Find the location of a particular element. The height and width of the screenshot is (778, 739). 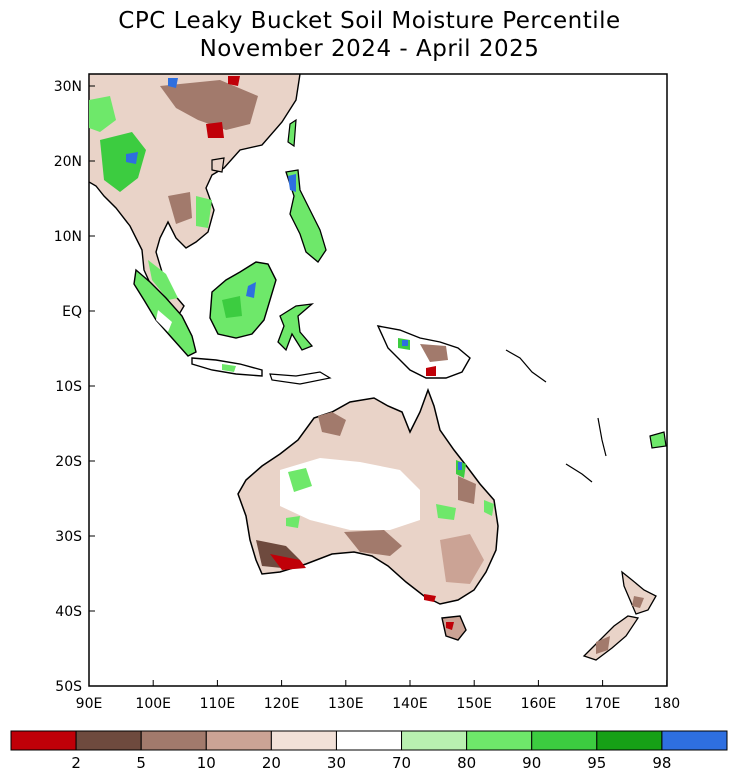

extreme-dry-patch-sw-wa is located at coordinates (288, 562).